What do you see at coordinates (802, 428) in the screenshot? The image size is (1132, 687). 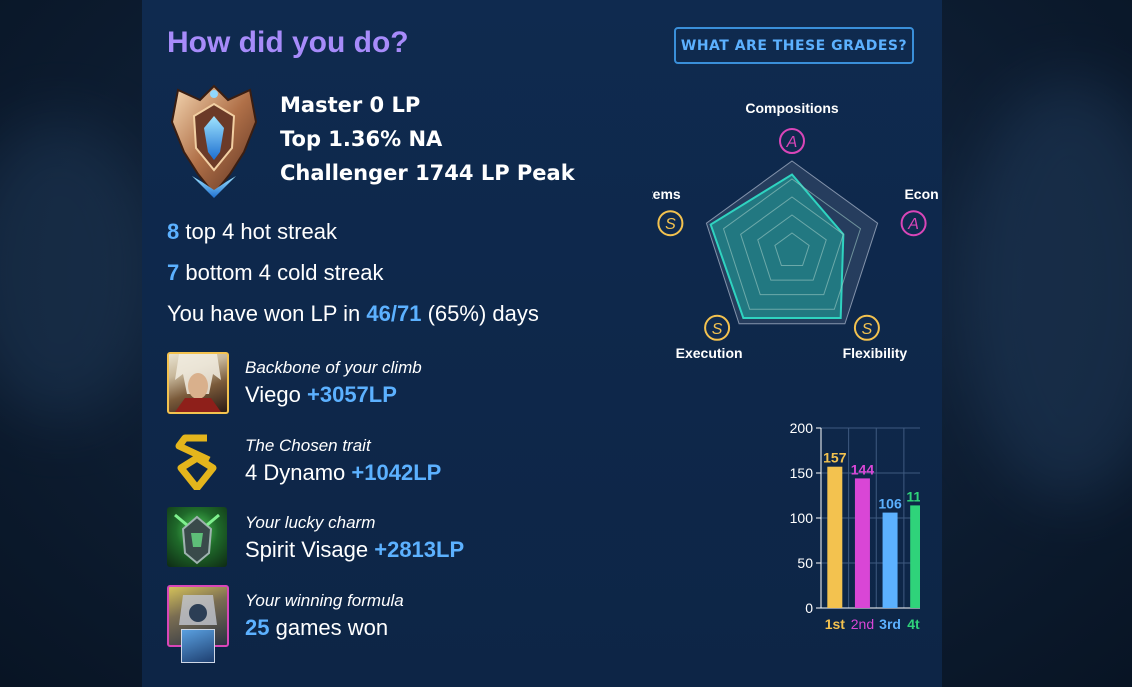 I see `y-tick-label: 200` at bounding box center [802, 428].